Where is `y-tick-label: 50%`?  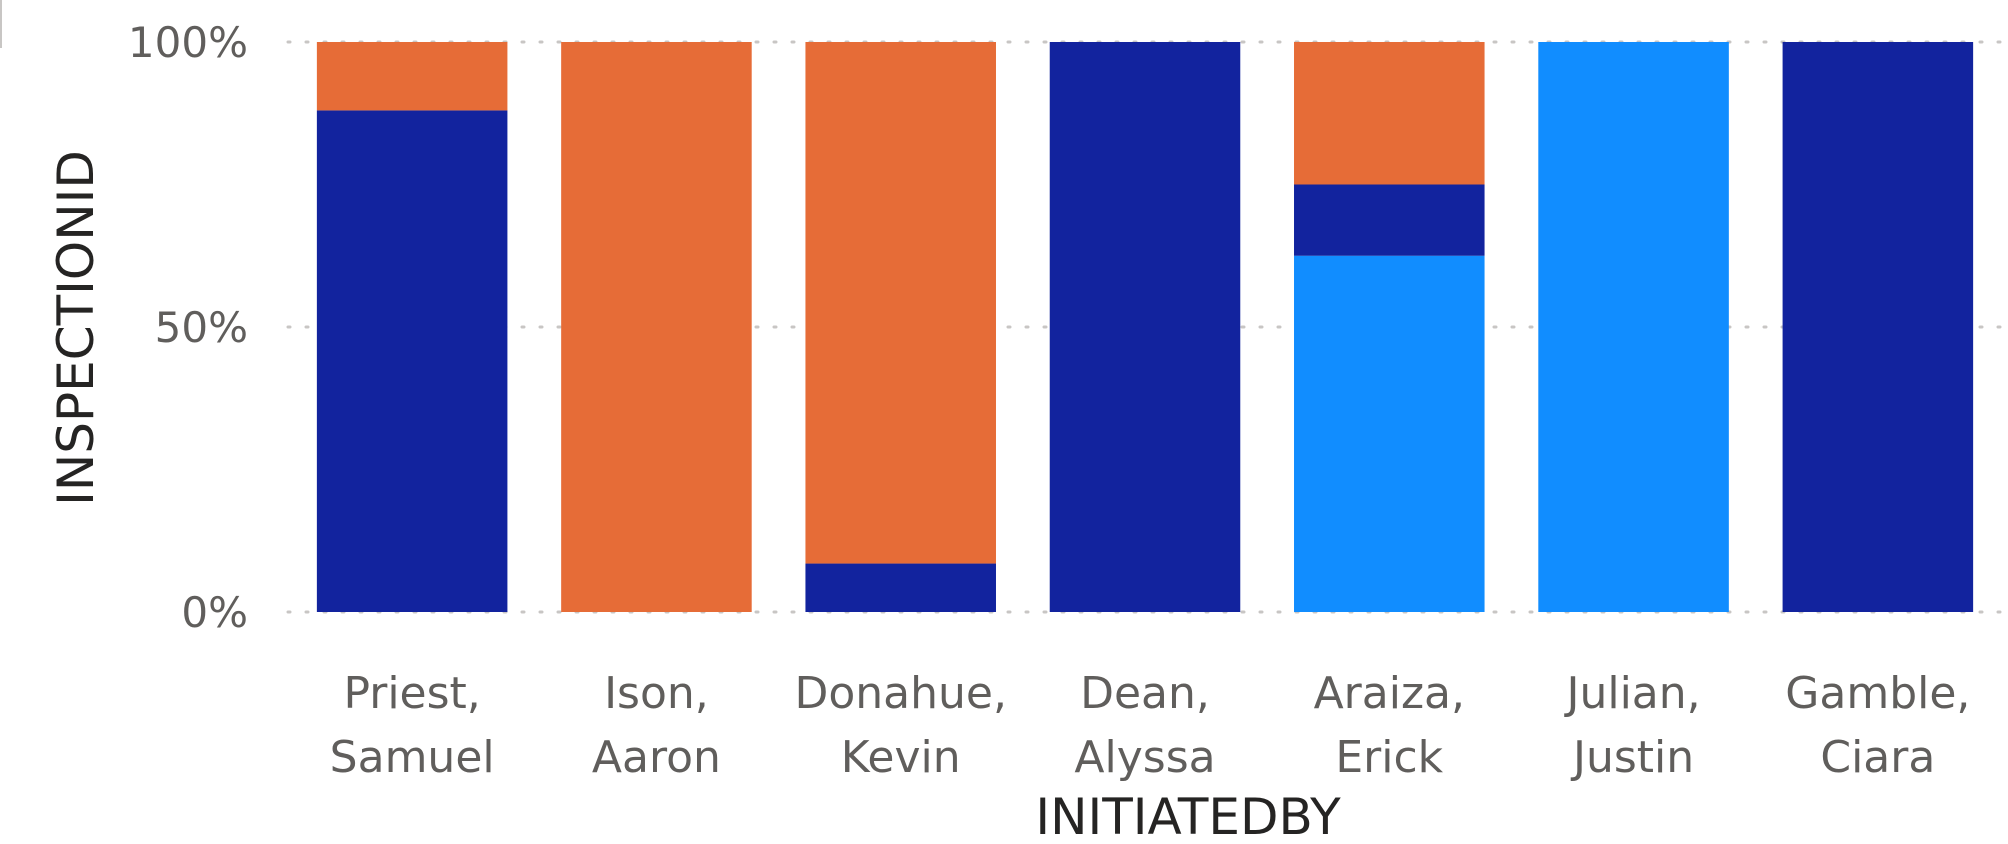
y-tick-label: 50% is located at coordinates (201, 327).